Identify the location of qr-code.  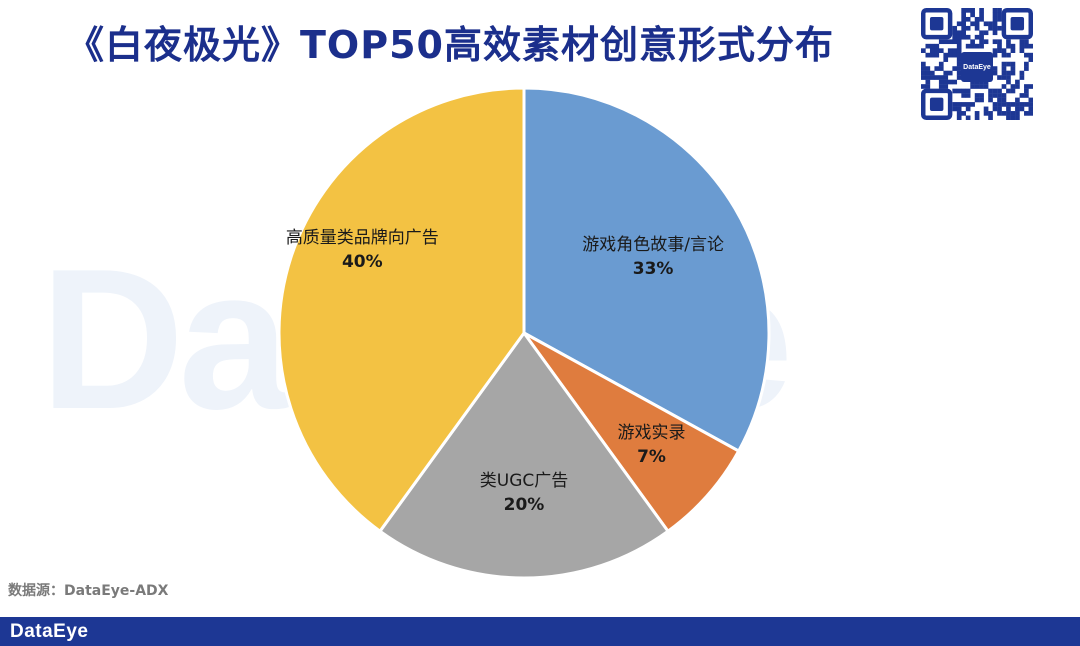
(977, 64).